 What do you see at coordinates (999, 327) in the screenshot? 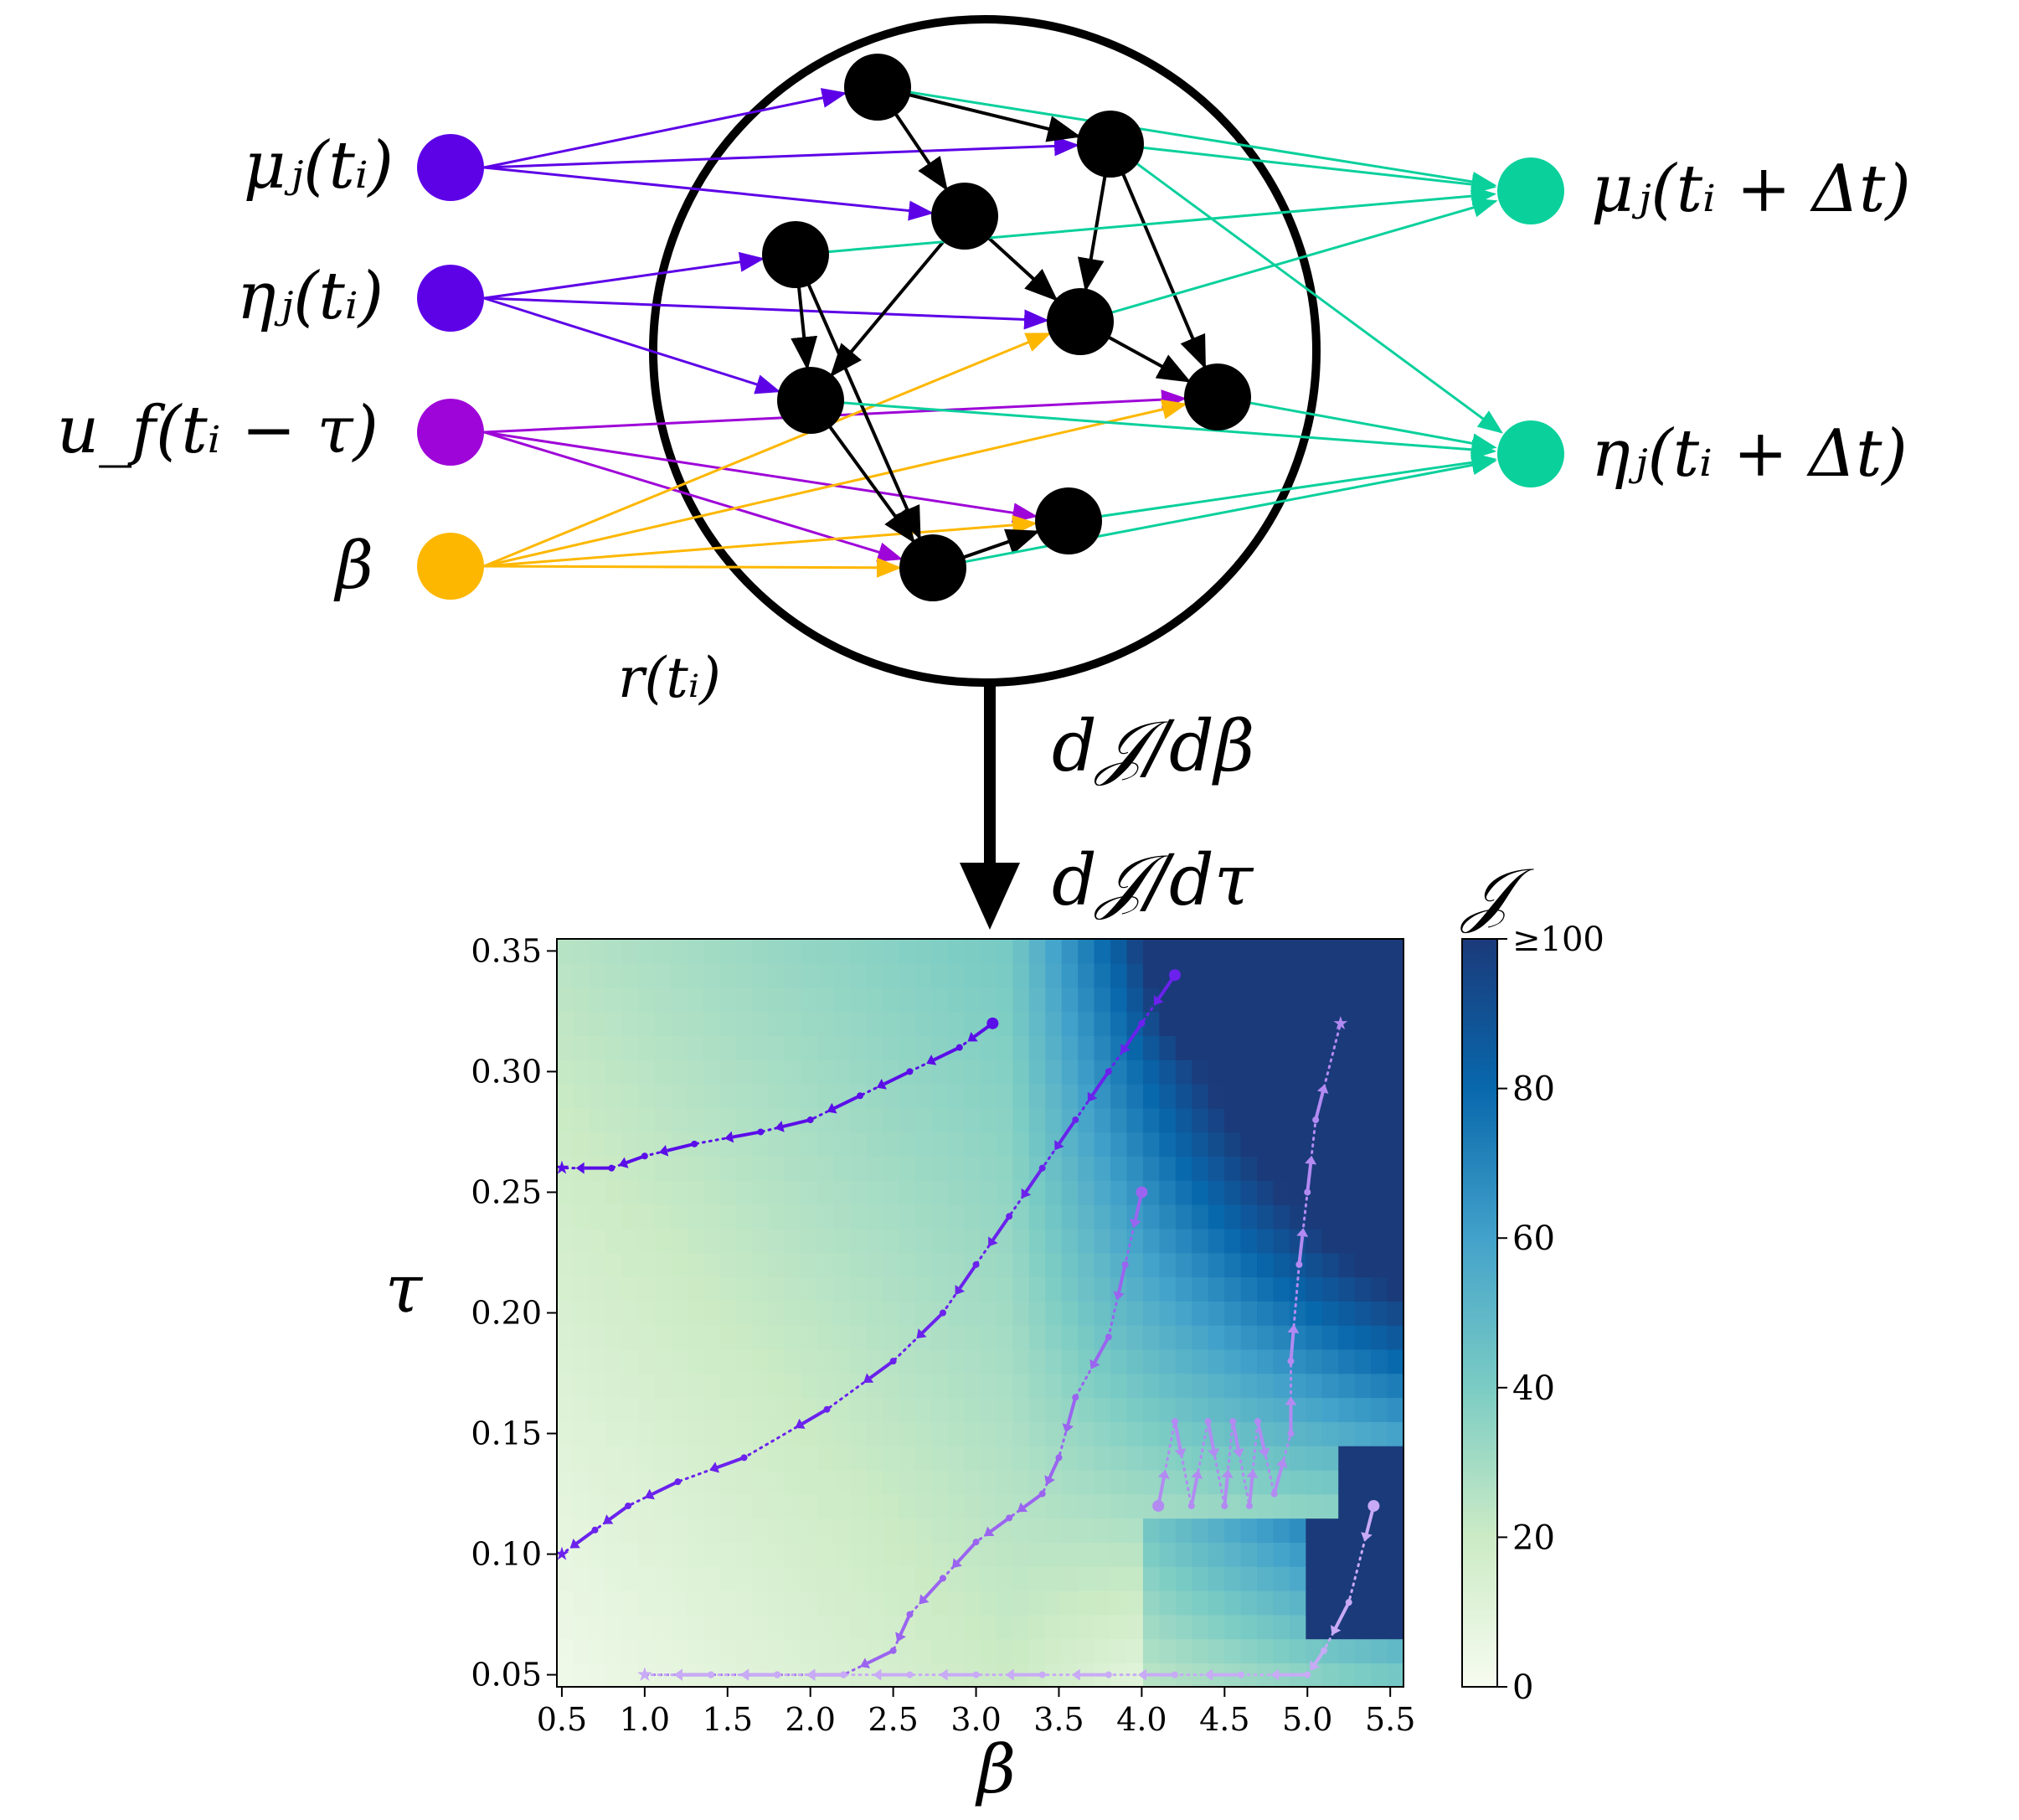
I see `reservoir-edges` at bounding box center [999, 327].